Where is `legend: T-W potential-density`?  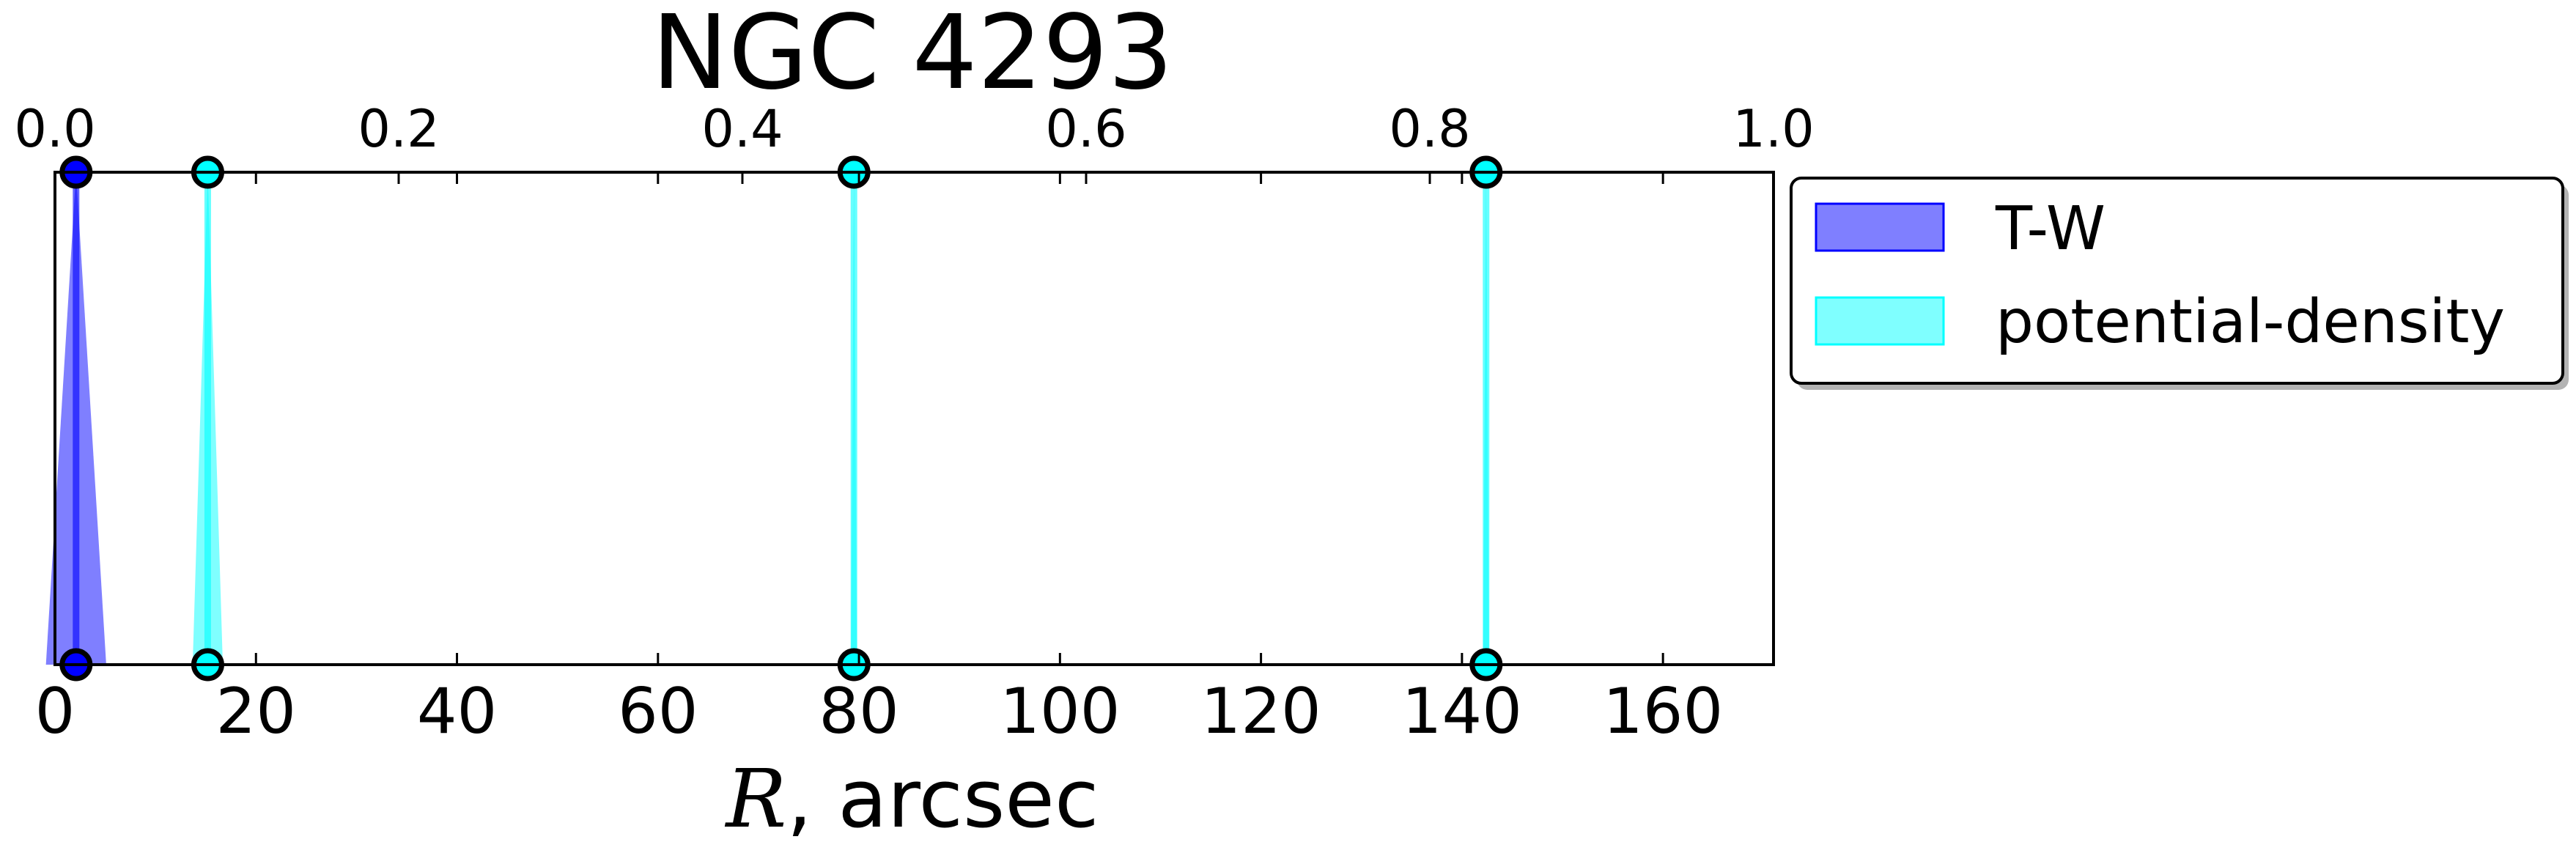
legend: T-W potential-density is located at coordinates (2179, 283).